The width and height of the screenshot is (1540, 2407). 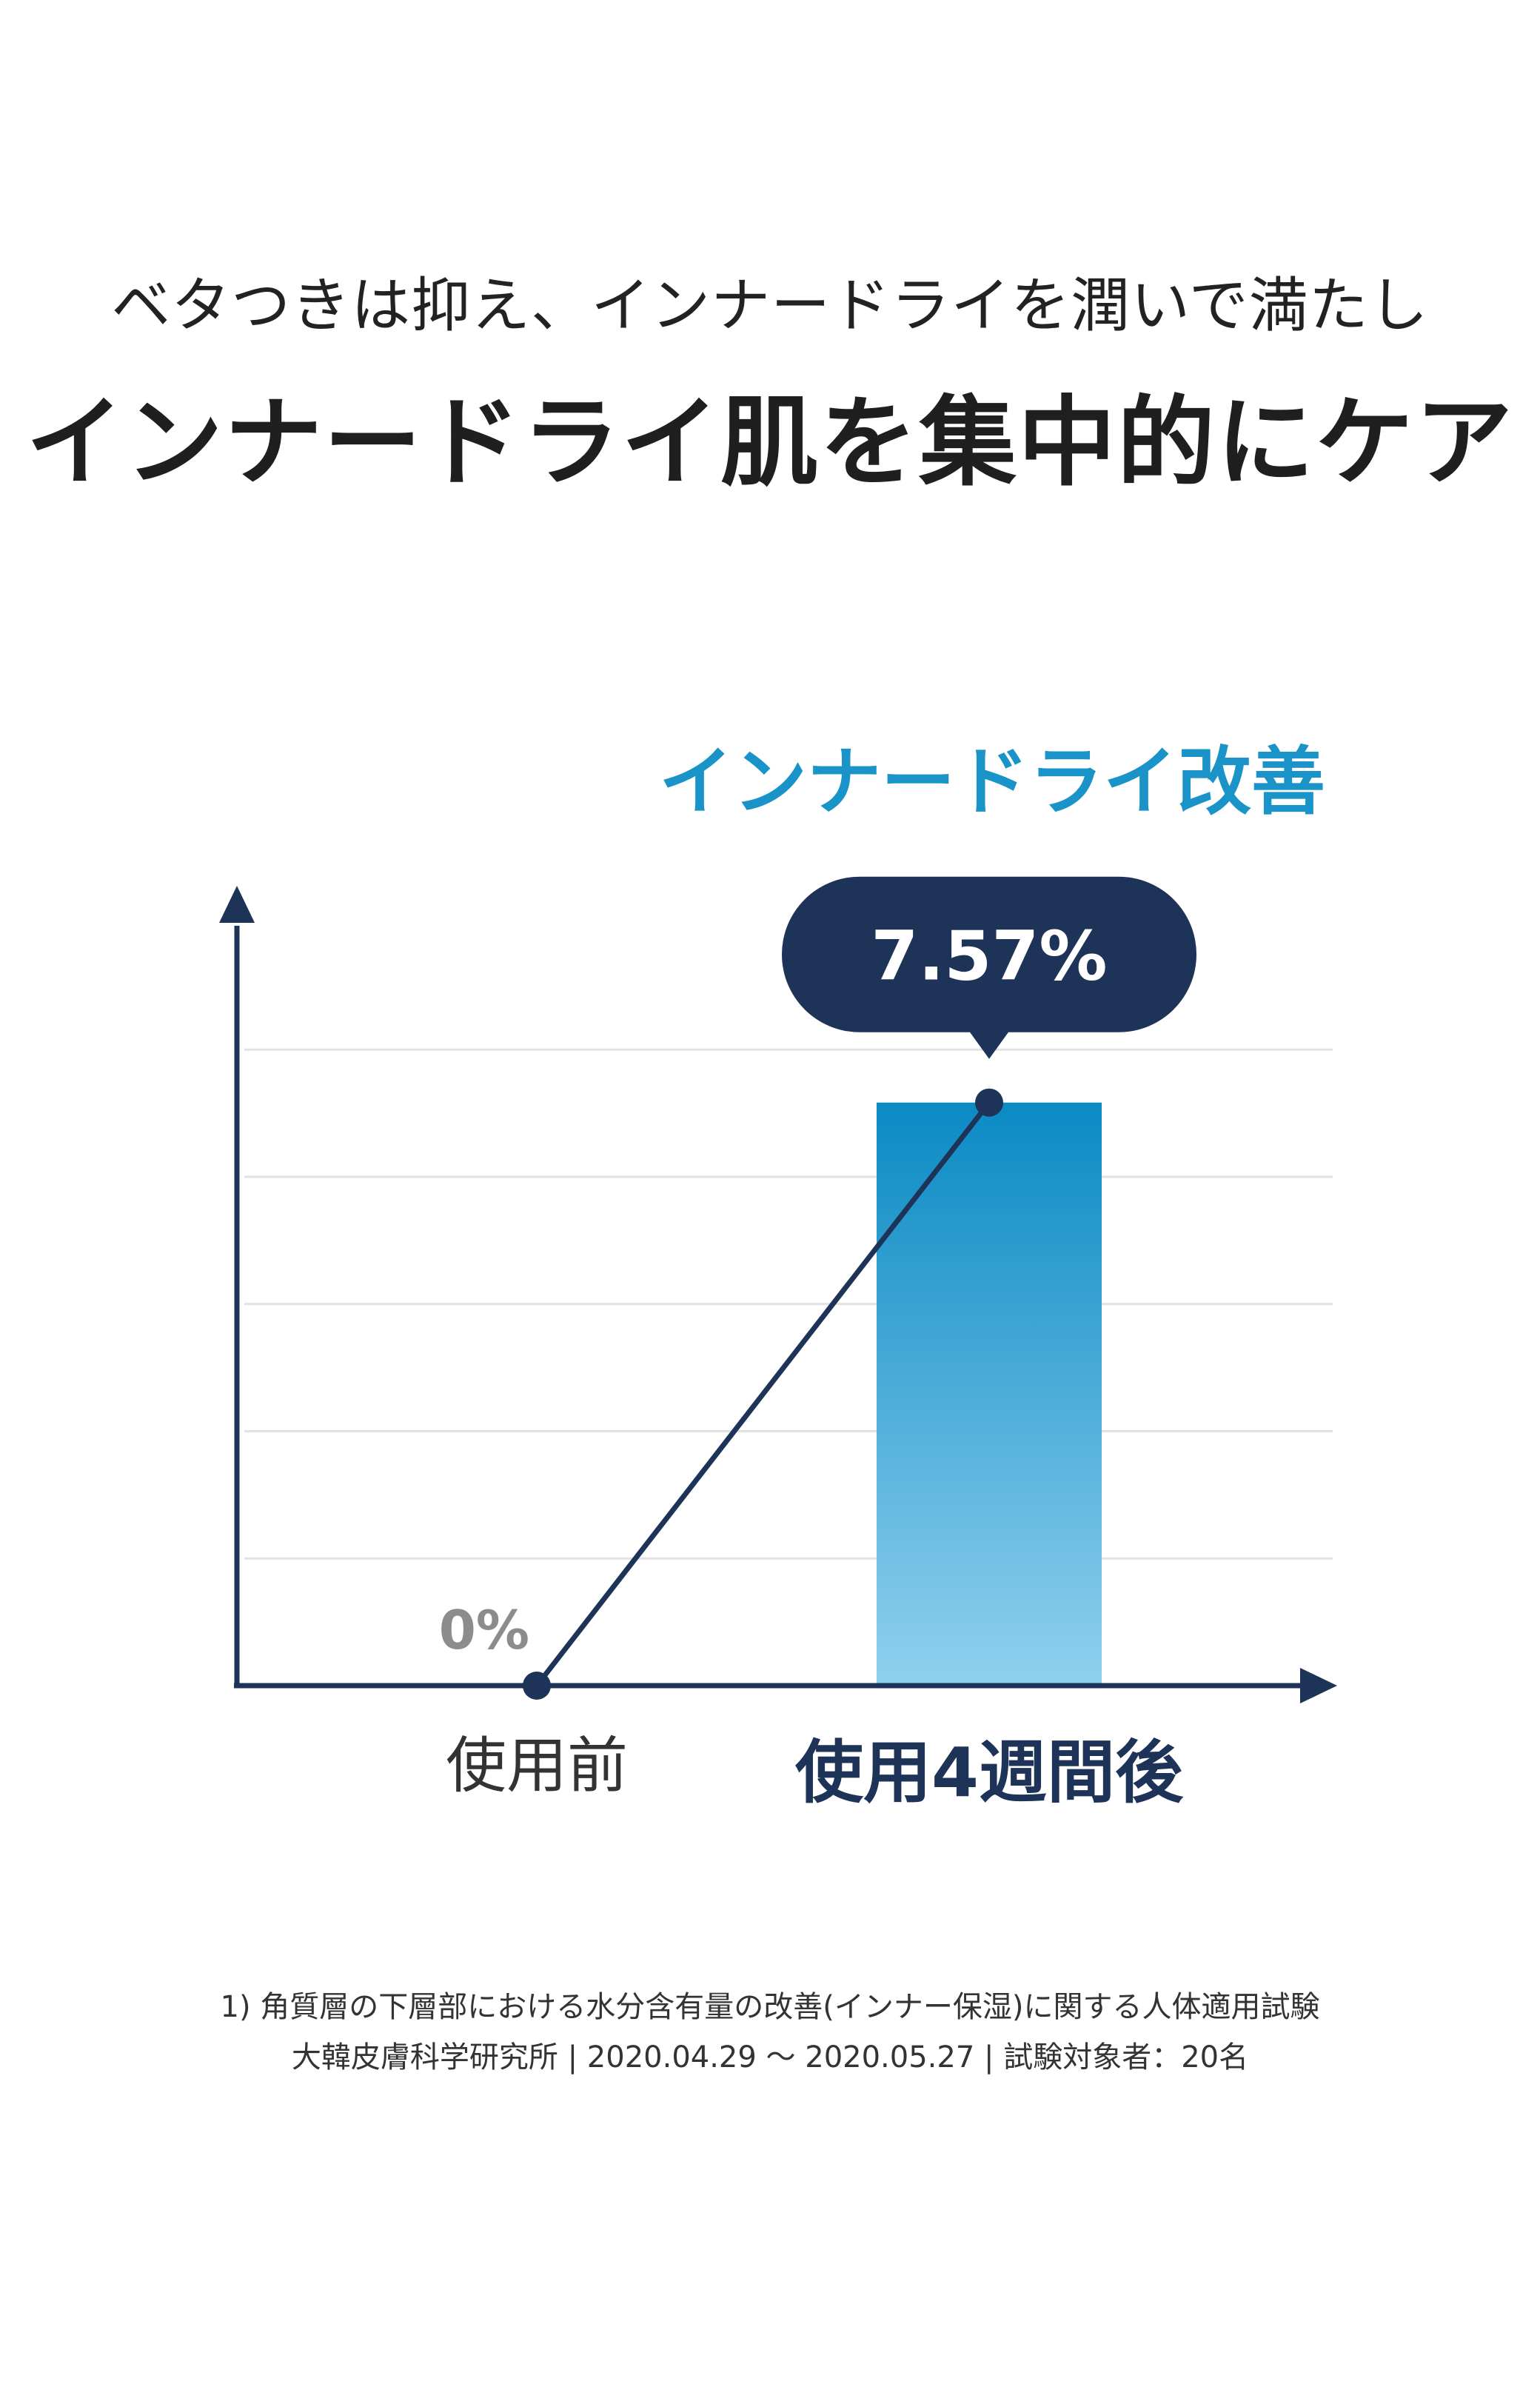 What do you see at coordinates (763, 1394) in the screenshot?
I see `trend-line` at bounding box center [763, 1394].